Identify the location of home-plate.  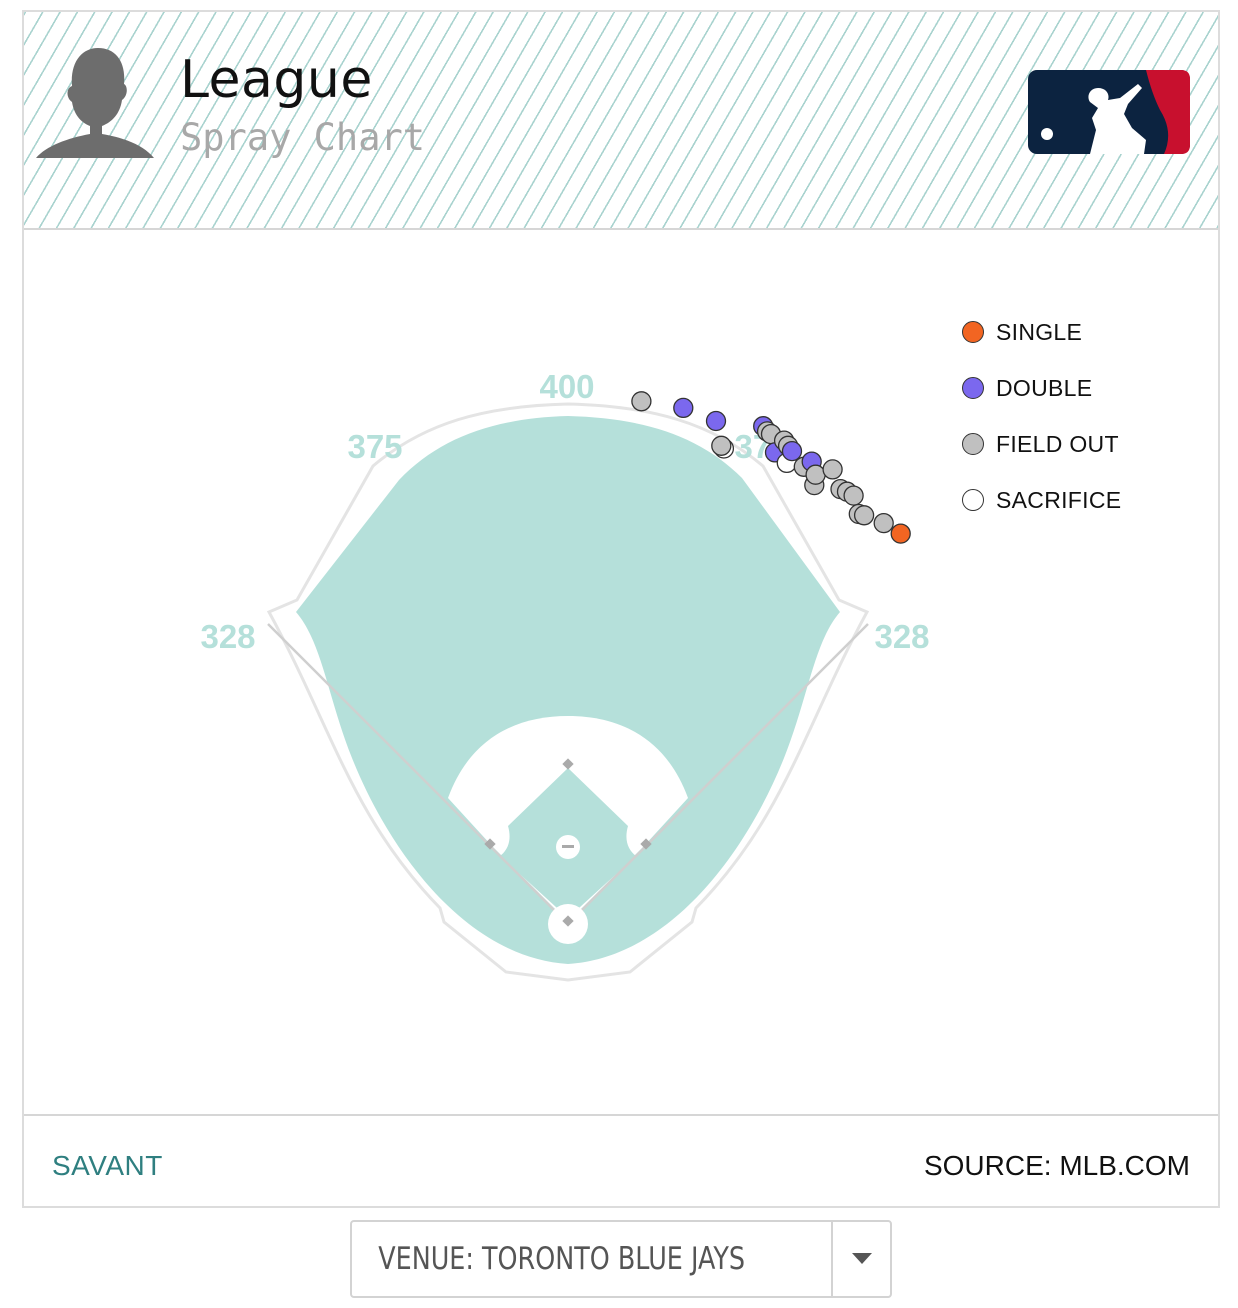
(568, 921).